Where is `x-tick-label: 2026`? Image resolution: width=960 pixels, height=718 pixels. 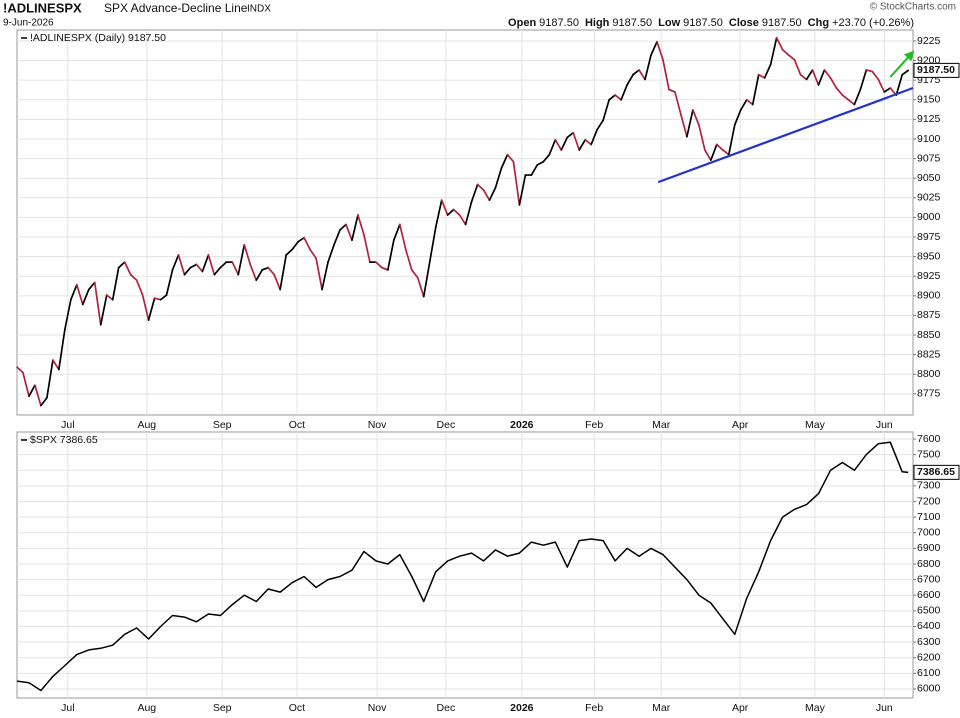
x-tick-label: 2026 is located at coordinates (522, 425).